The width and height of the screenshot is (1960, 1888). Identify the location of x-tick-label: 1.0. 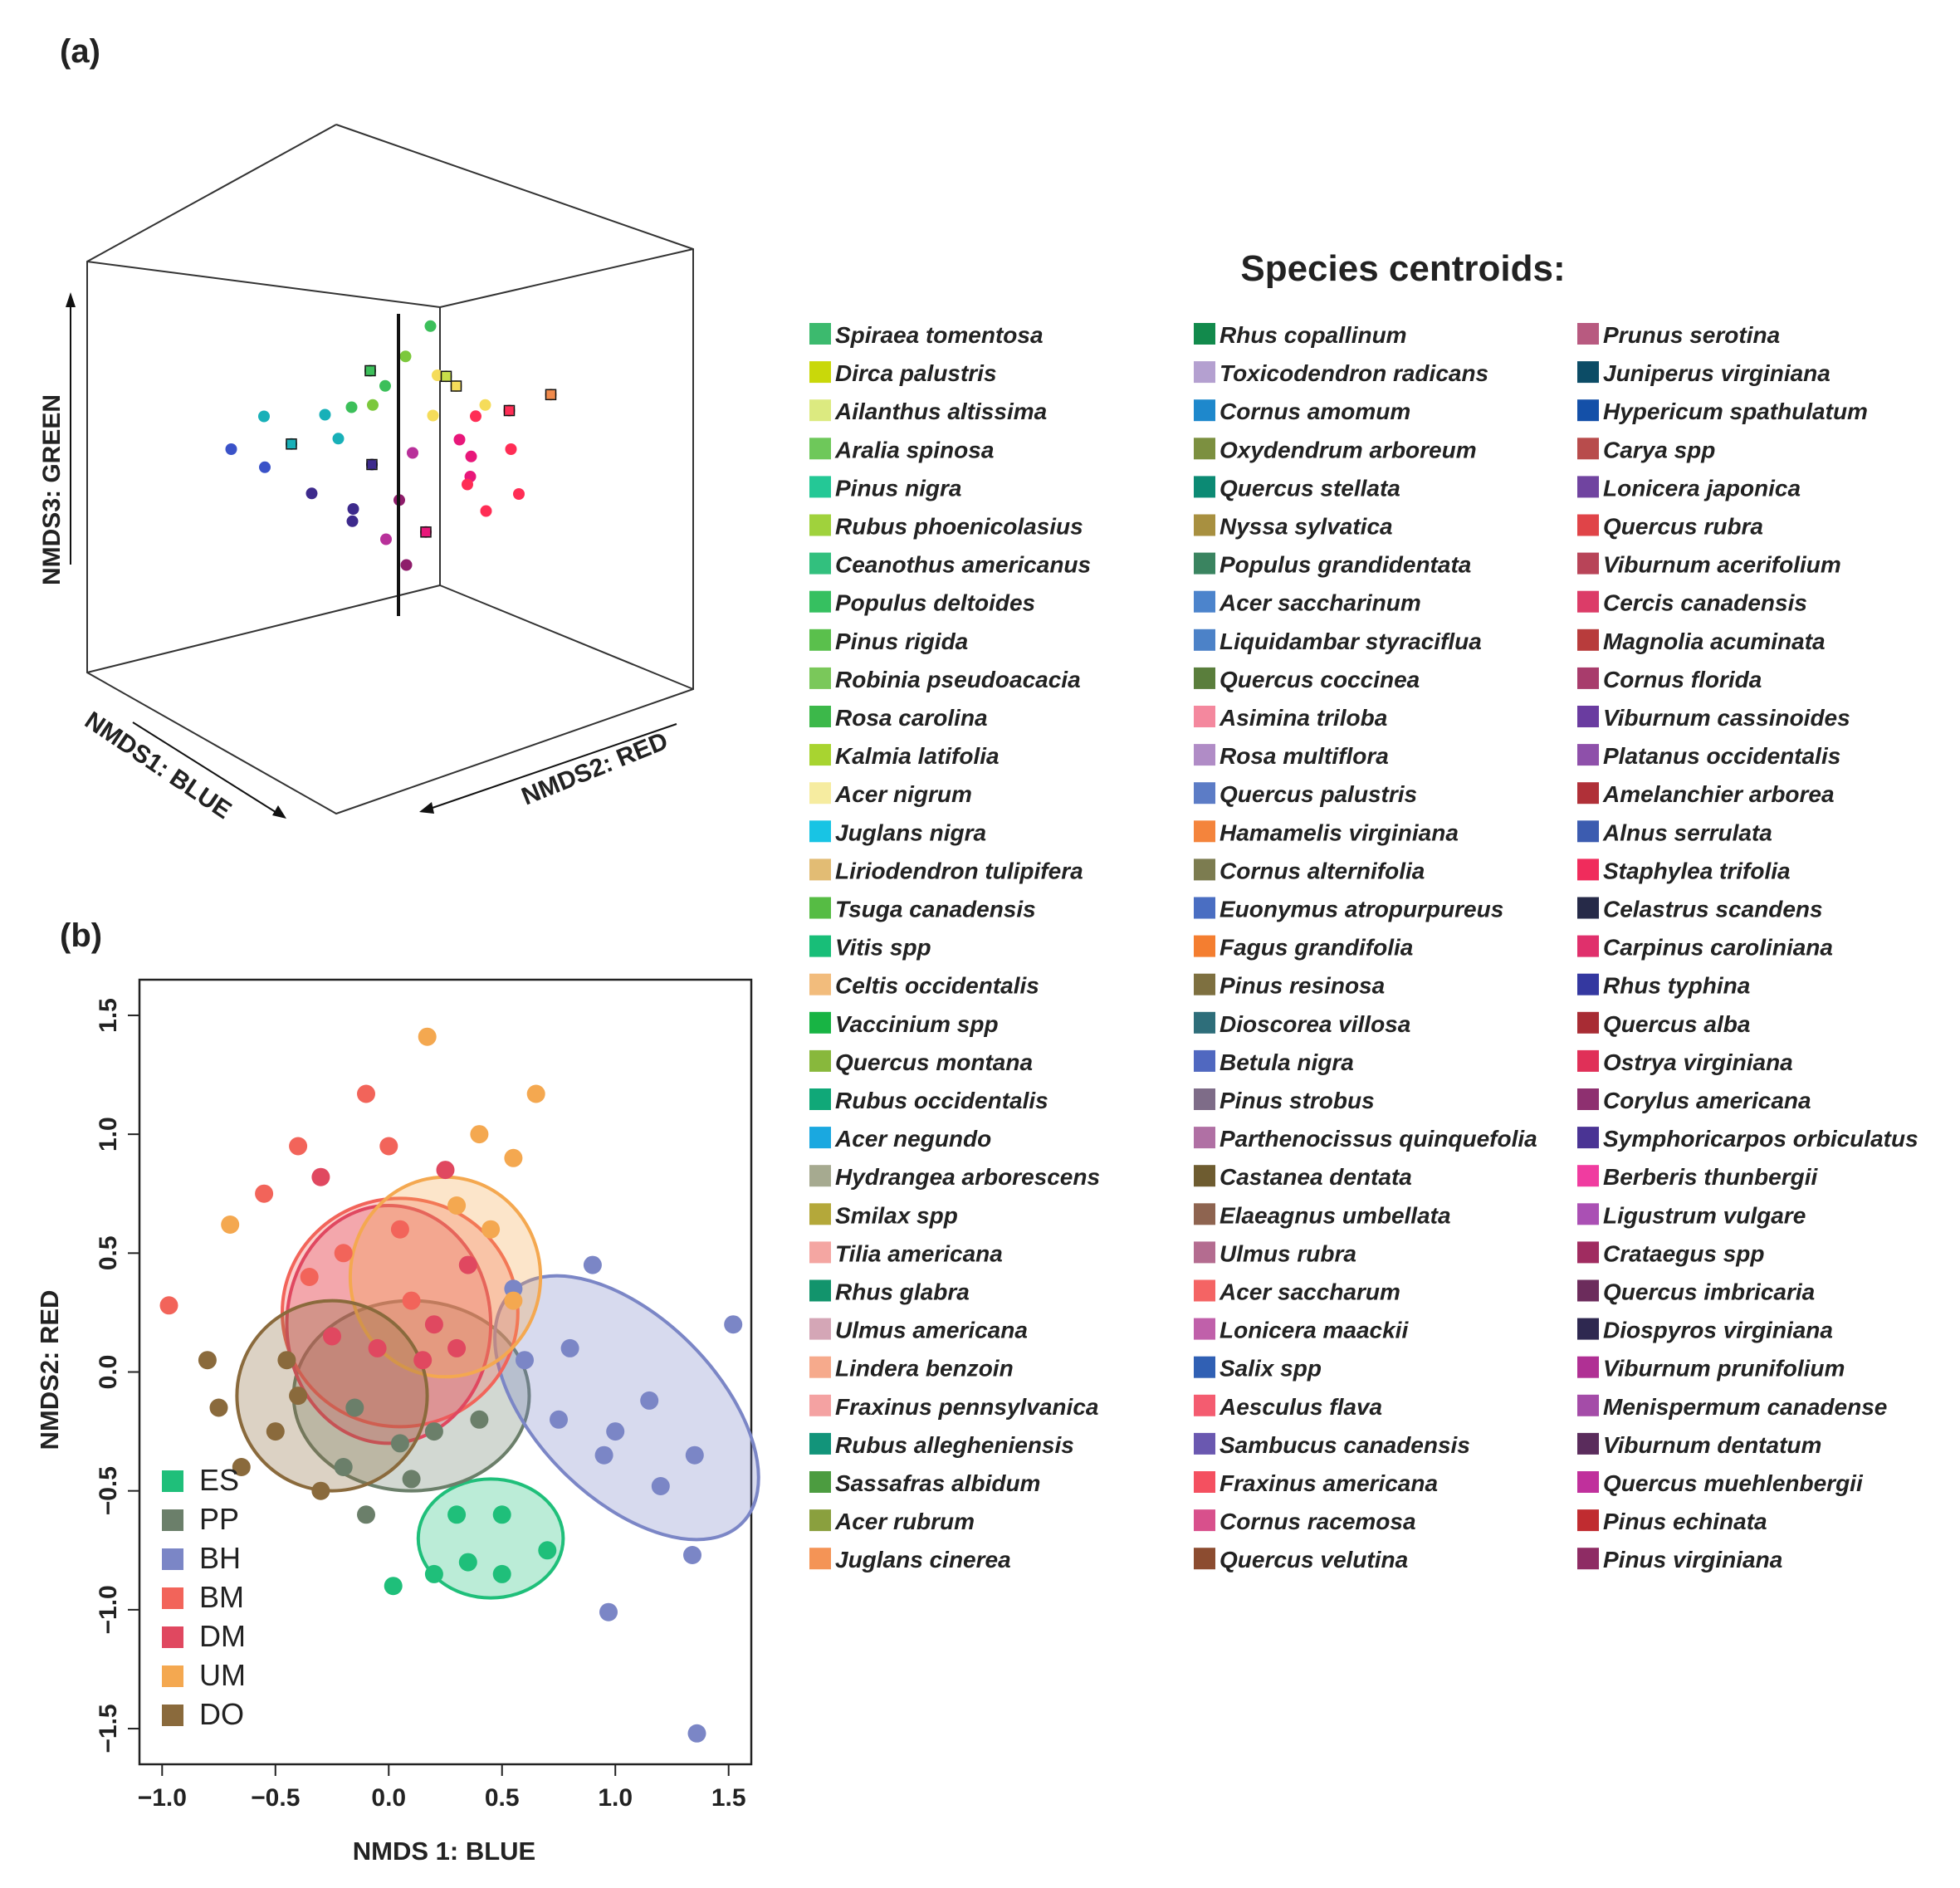
(616, 1798).